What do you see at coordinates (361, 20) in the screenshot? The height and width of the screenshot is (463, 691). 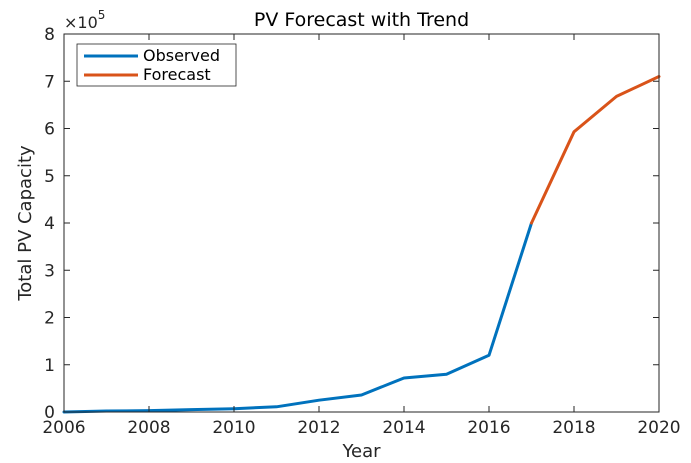 I see `chart-title: PV Forecast with Trend` at bounding box center [361, 20].